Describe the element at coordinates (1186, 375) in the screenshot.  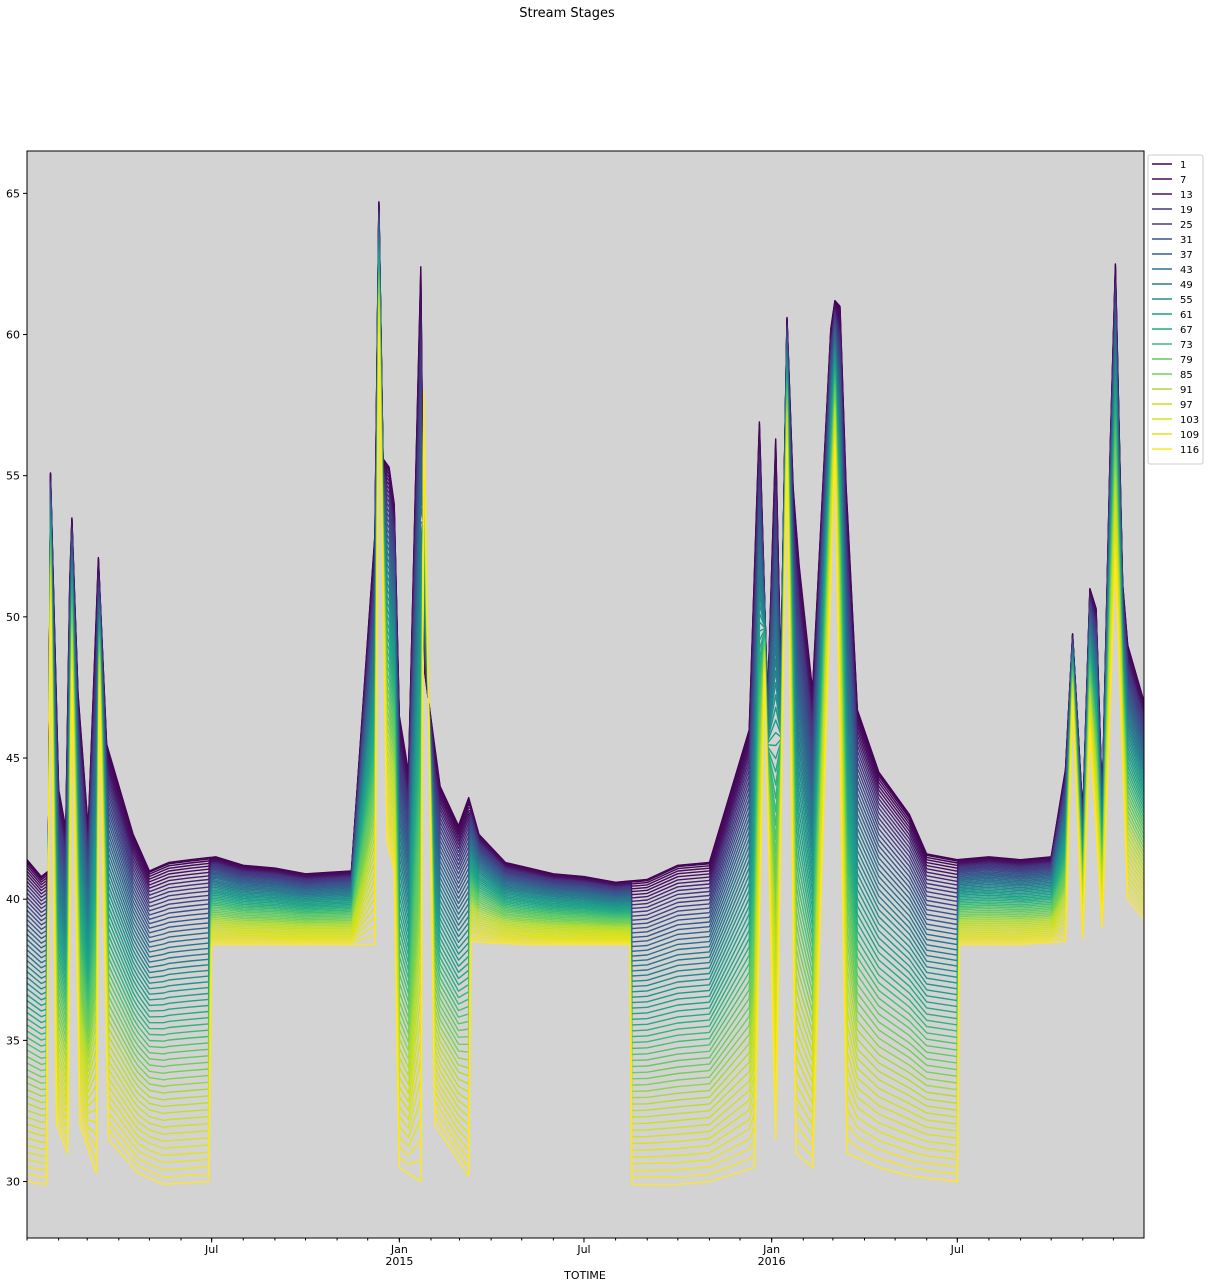
I see `legend-entry: 85` at that location.